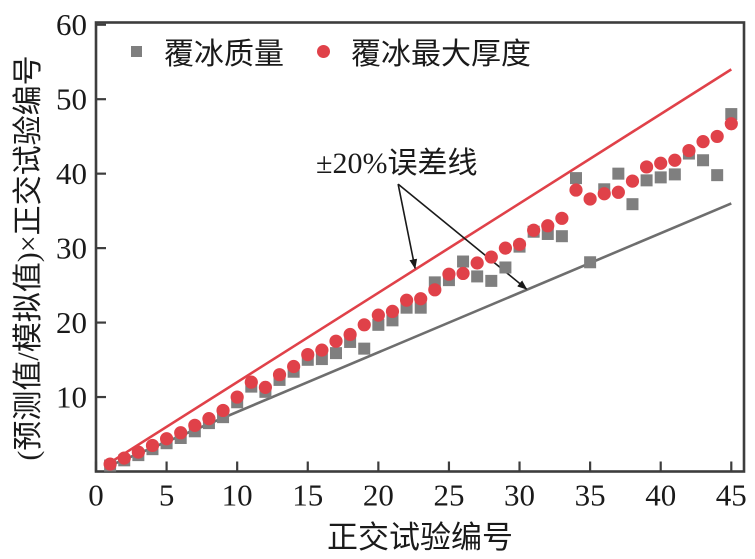  What do you see at coordinates (136, 51) in the screenshot?
I see `square-marker-icon` at bounding box center [136, 51].